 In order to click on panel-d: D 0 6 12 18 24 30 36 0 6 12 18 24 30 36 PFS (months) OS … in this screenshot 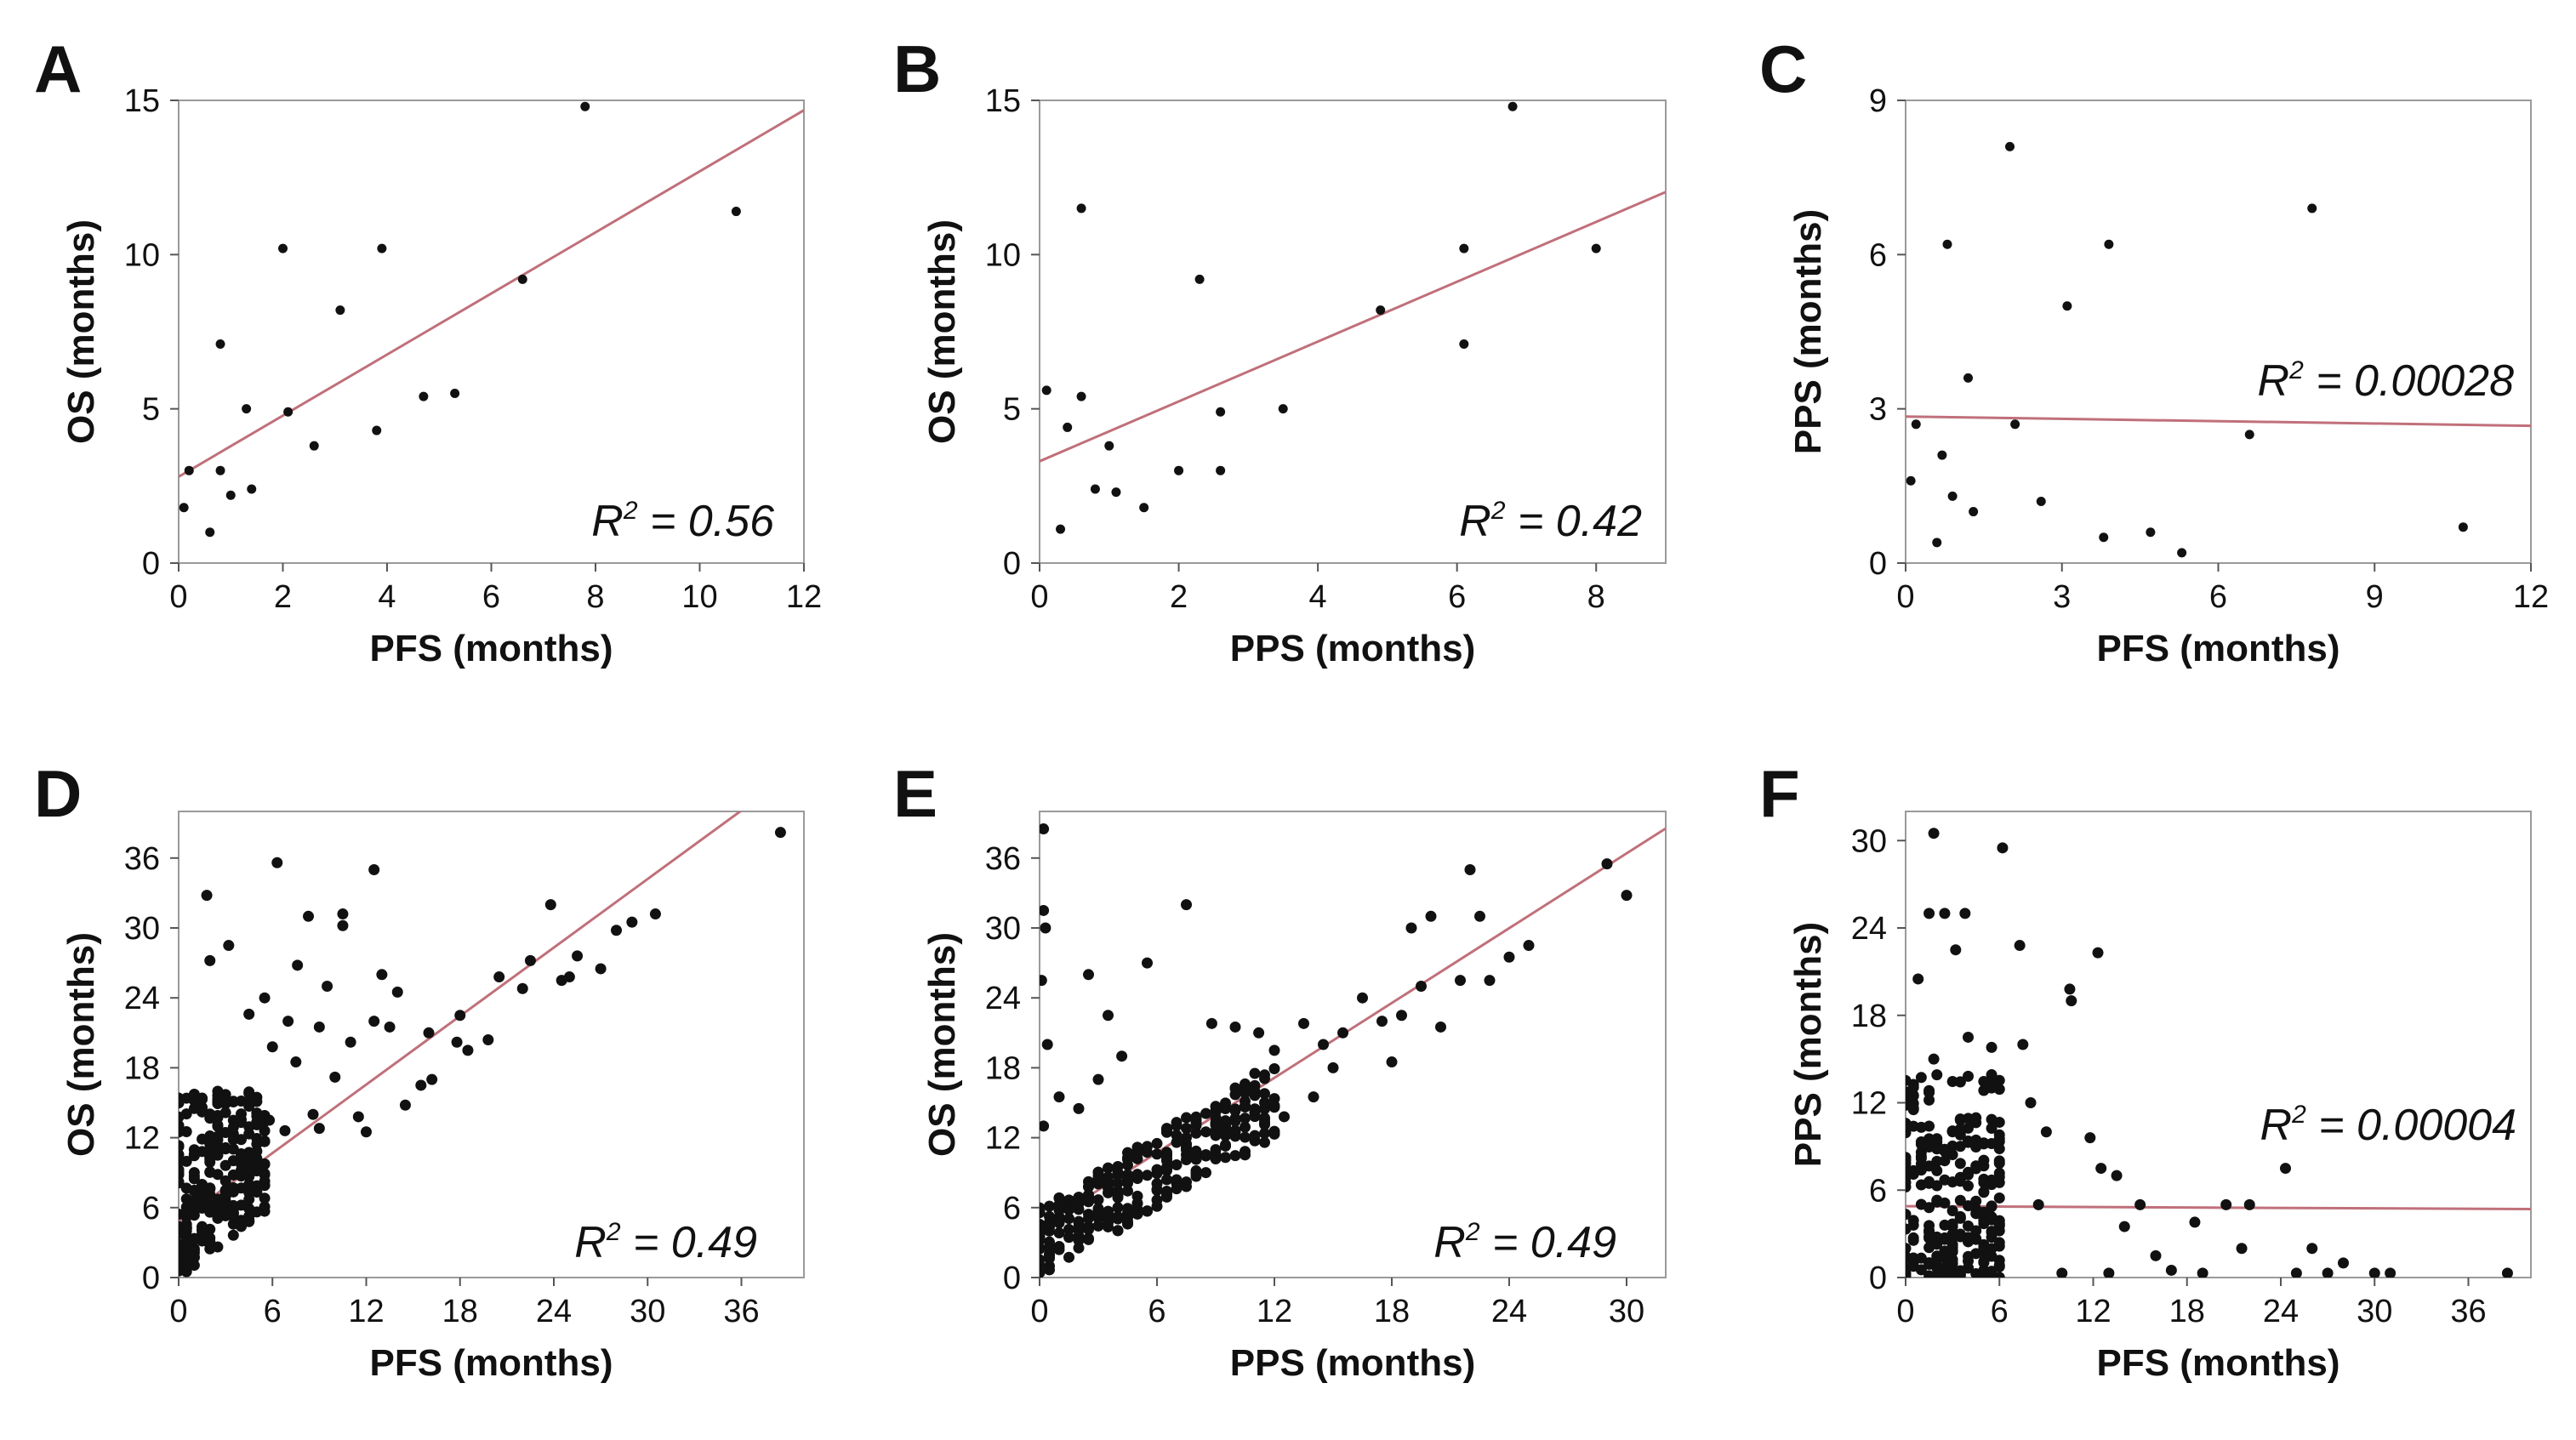, I will do `click(420, 1070)`.